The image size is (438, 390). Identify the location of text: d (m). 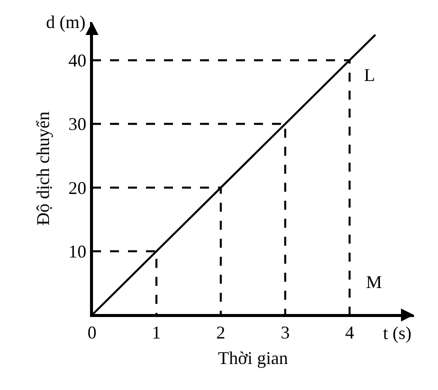
(66, 22).